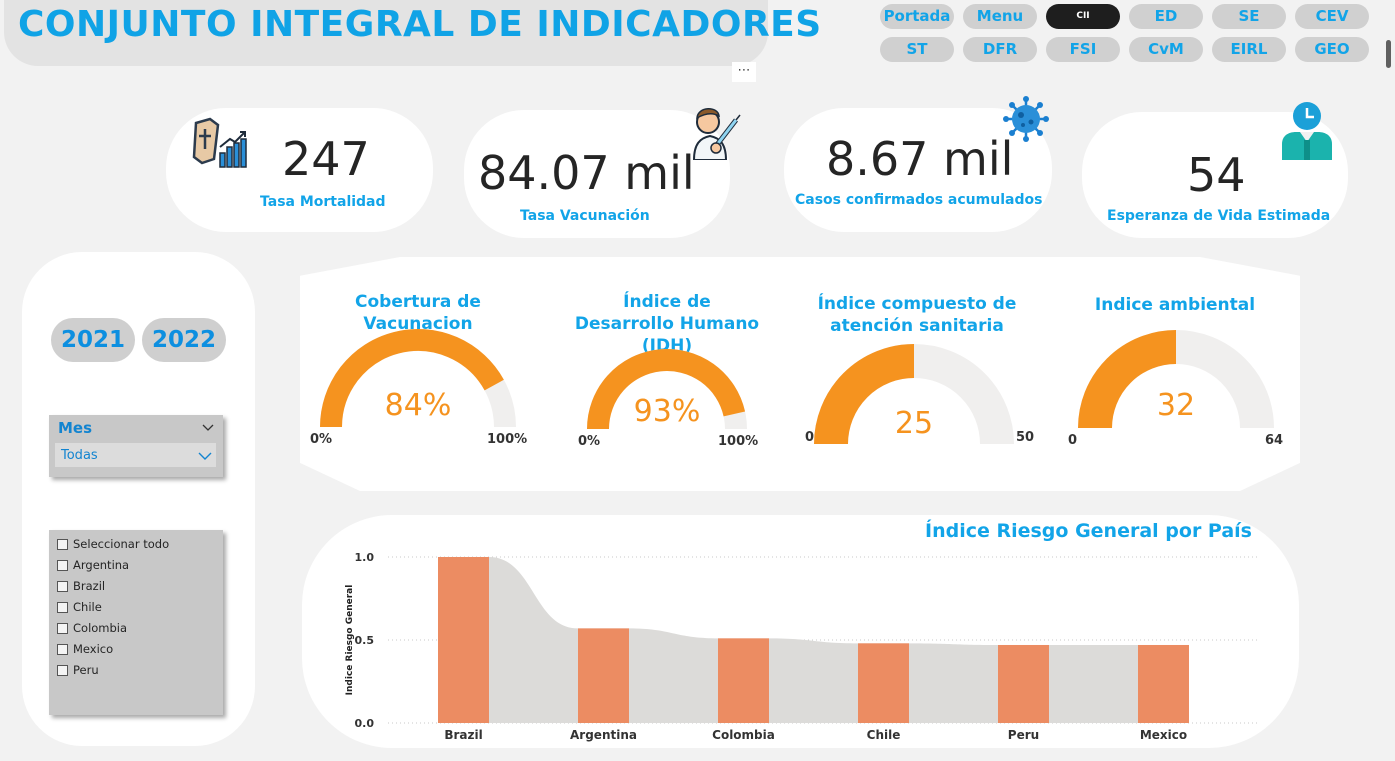 Image resolution: width=1395 pixels, height=761 pixels. I want to click on kpi-casos-value: 8.67 mil, so click(920, 159).